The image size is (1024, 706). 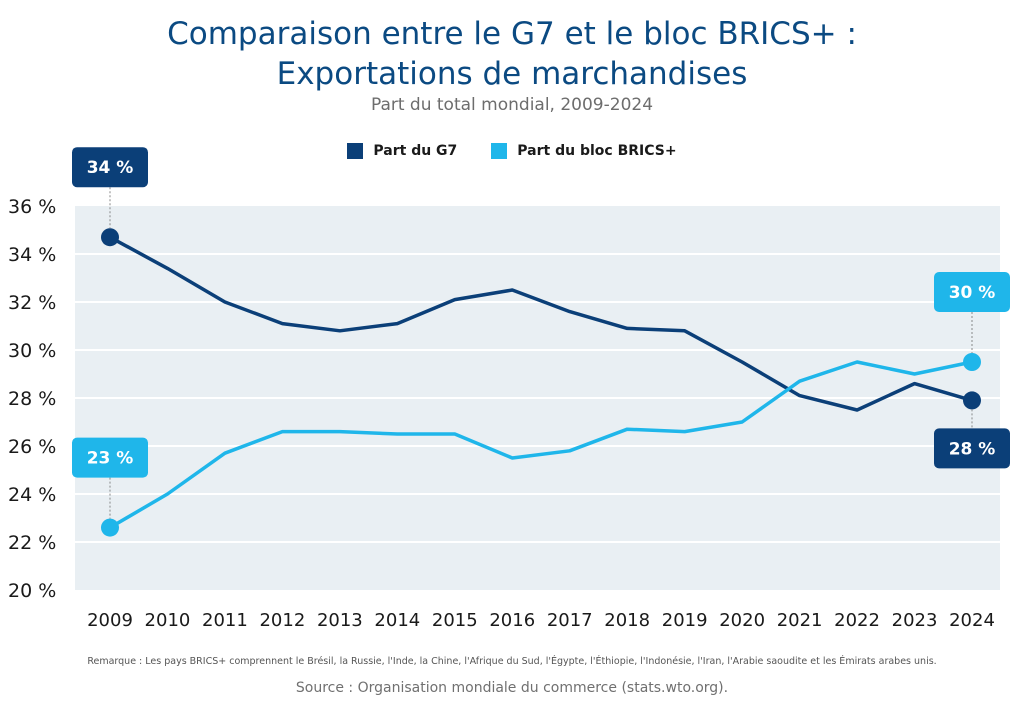 What do you see at coordinates (685, 620) in the screenshot?
I see `x-tick-label: 2019` at bounding box center [685, 620].